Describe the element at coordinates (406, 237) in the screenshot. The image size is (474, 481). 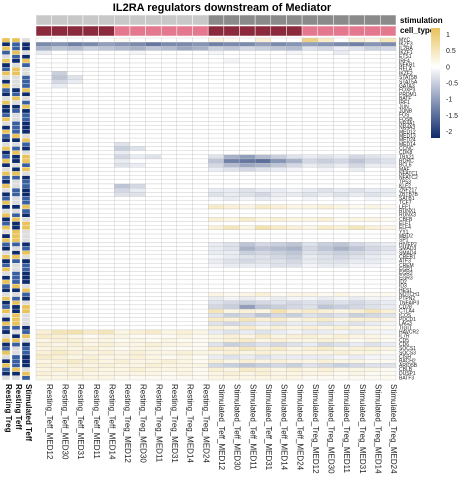
I see `row-label: MBD2` at that location.